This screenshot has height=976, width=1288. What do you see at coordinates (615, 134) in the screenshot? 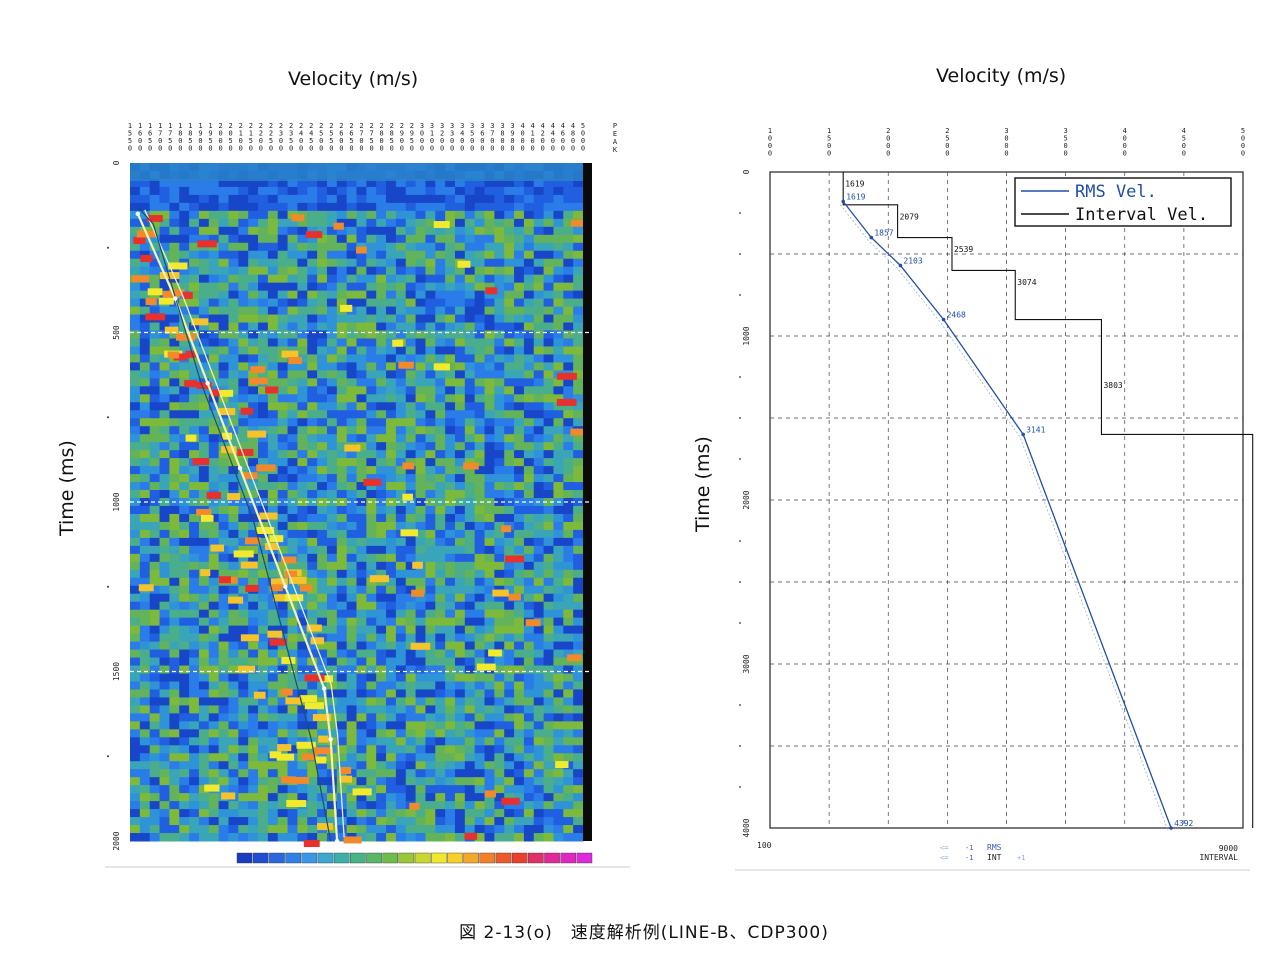
I see `peak-label-letter: E` at bounding box center [615, 134].